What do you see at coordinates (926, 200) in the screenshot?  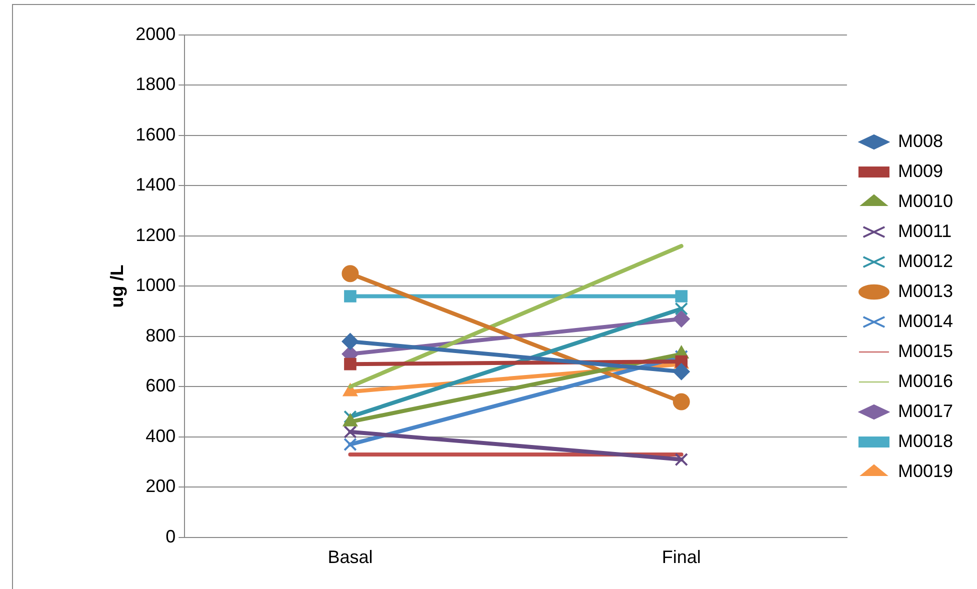 I see `legend-label: M0010` at bounding box center [926, 200].